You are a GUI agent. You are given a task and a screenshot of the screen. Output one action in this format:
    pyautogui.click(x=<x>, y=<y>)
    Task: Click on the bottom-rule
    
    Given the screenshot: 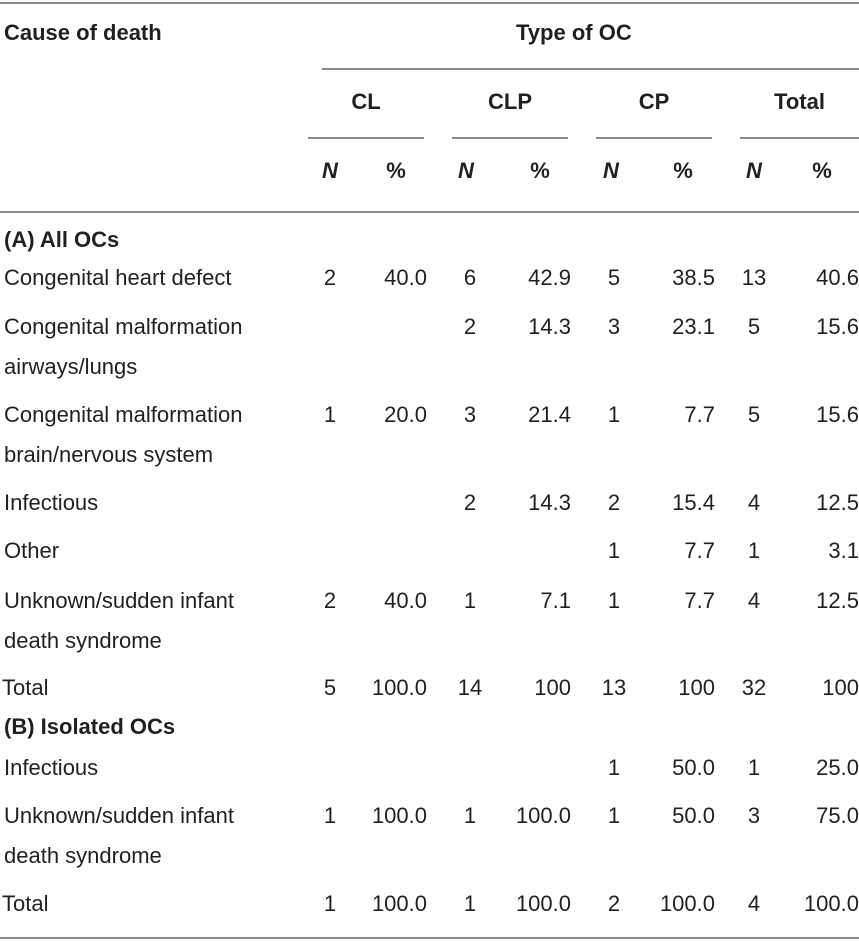 What is the action you would take?
    pyautogui.click(x=429, y=938)
    